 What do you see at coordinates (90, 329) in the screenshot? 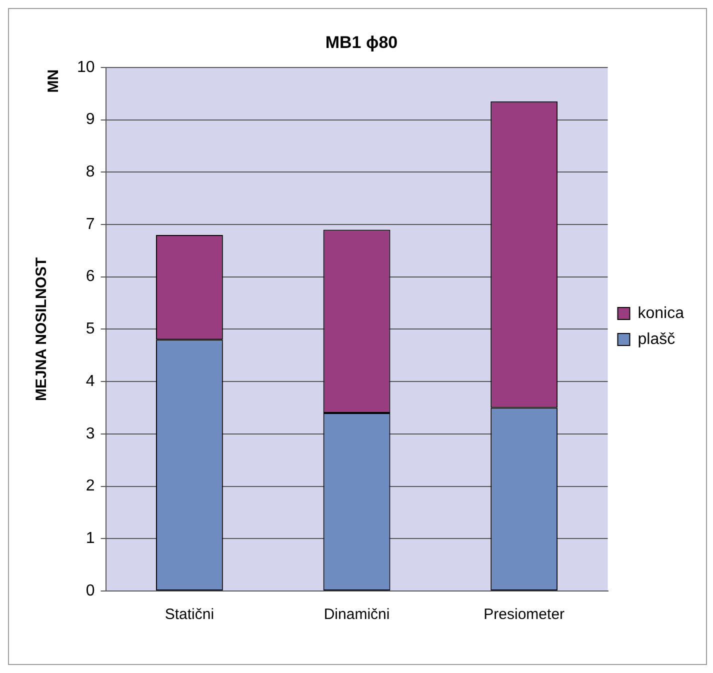
I see `y-tick-label: 5` at bounding box center [90, 329].